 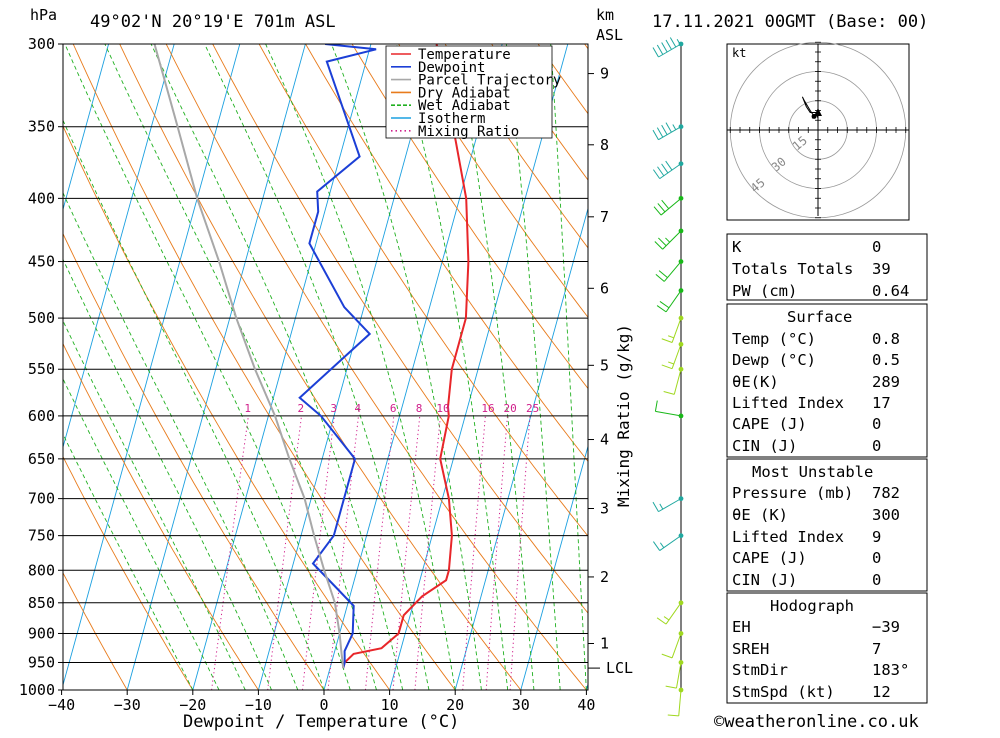 What do you see at coordinates (509, 408) in the screenshot?
I see `mixing-ratio-label: 20` at bounding box center [509, 408].